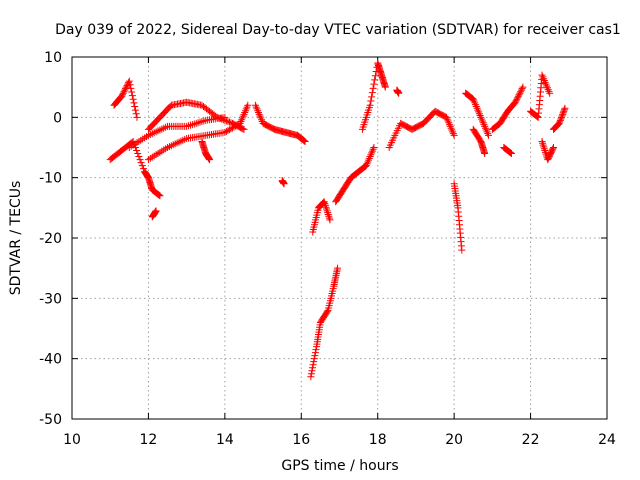  I want to click on series-seg-l, so click(355, 175).